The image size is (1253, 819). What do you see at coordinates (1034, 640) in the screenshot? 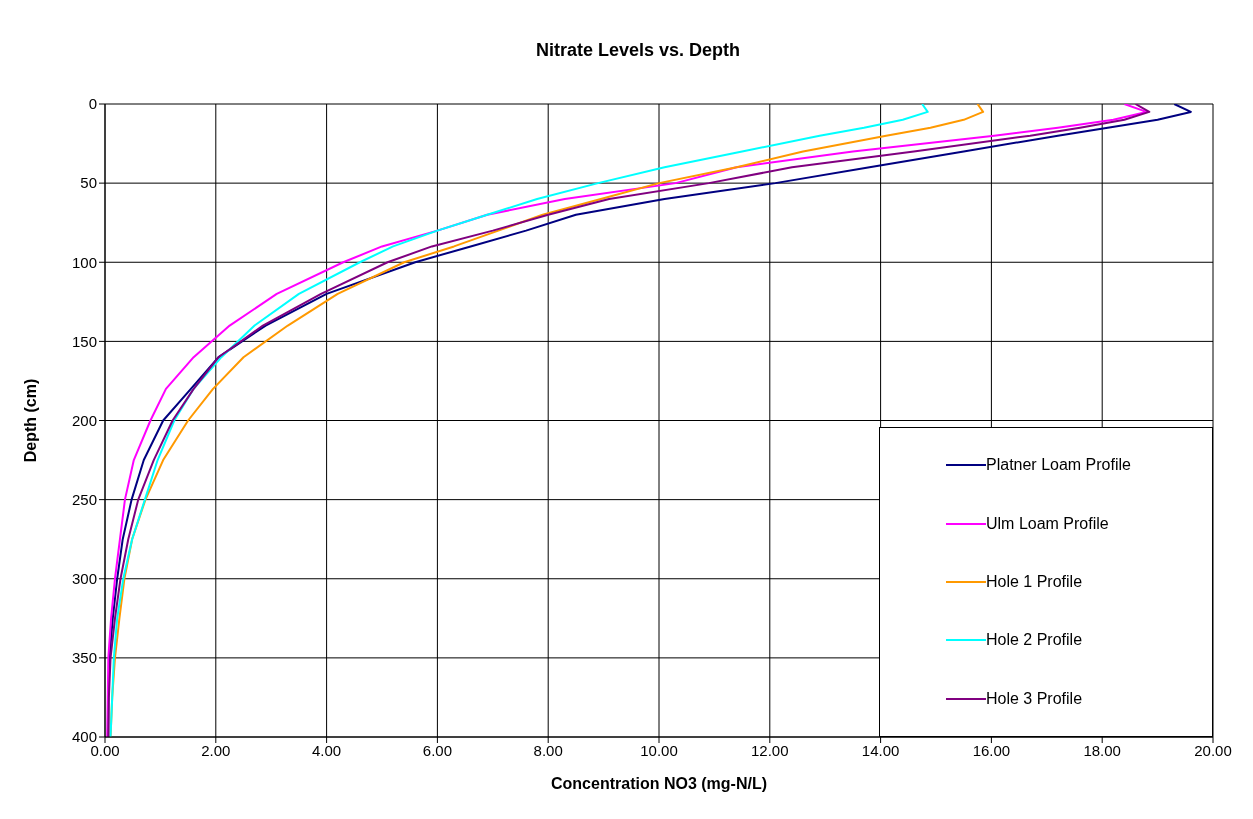
I see `legend-label: Hole 2 Profile` at bounding box center [1034, 640].